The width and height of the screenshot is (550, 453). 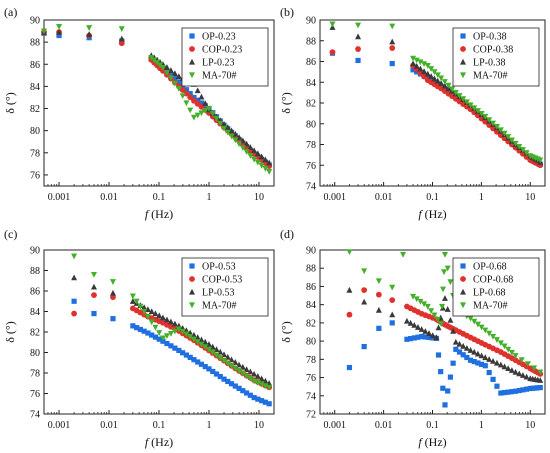 What do you see at coordinates (493, 280) in the screenshot?
I see `legend-entry: COP-0.68` at bounding box center [493, 280].